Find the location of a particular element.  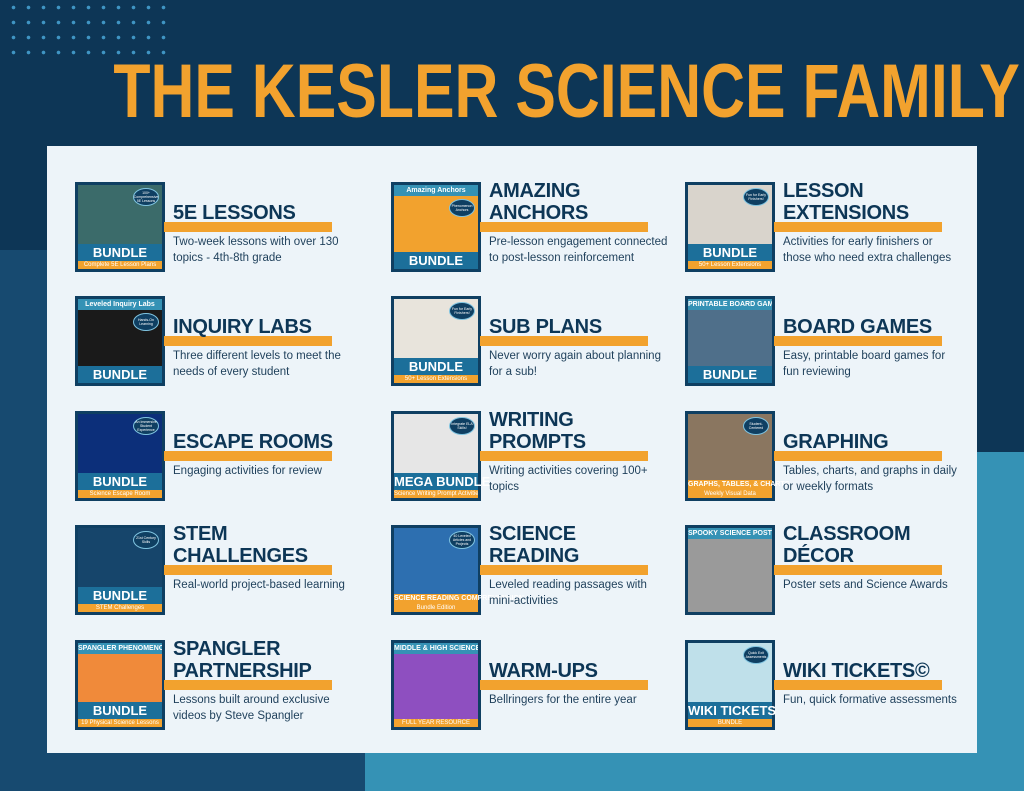

product-title: BOARD GAMES is located at coordinates (857, 327).